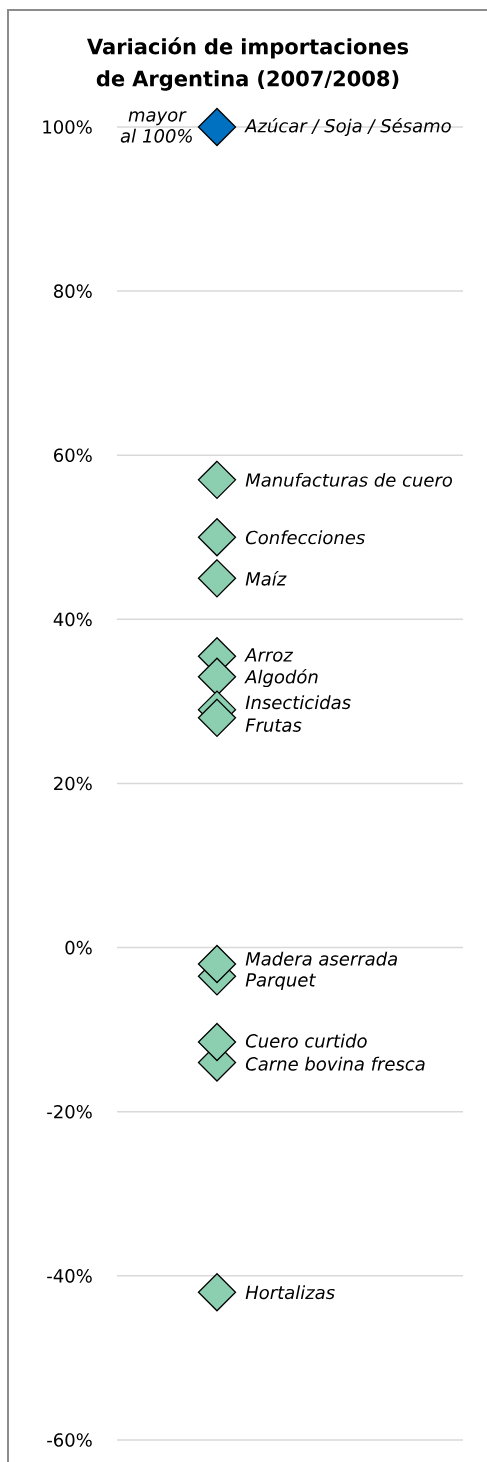  What do you see at coordinates (349, 479) in the screenshot?
I see `series-label: Manufacturas de cuero` at bounding box center [349, 479].